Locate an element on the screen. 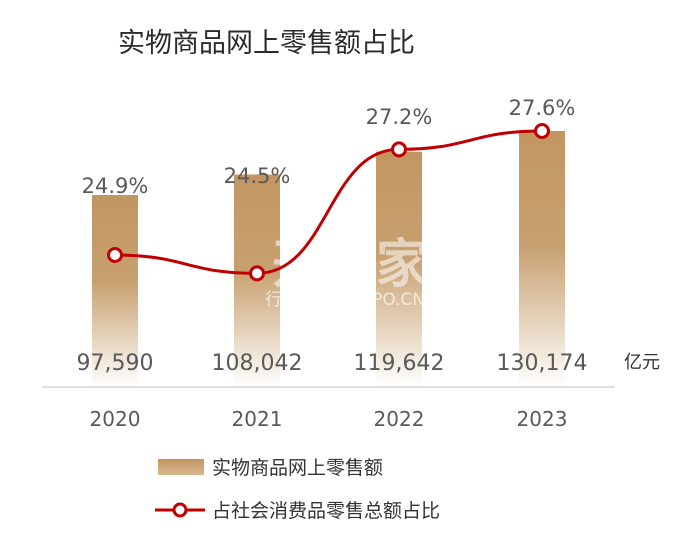 The width and height of the screenshot is (689, 539). x-tick-2021: 2021 is located at coordinates (257, 419).